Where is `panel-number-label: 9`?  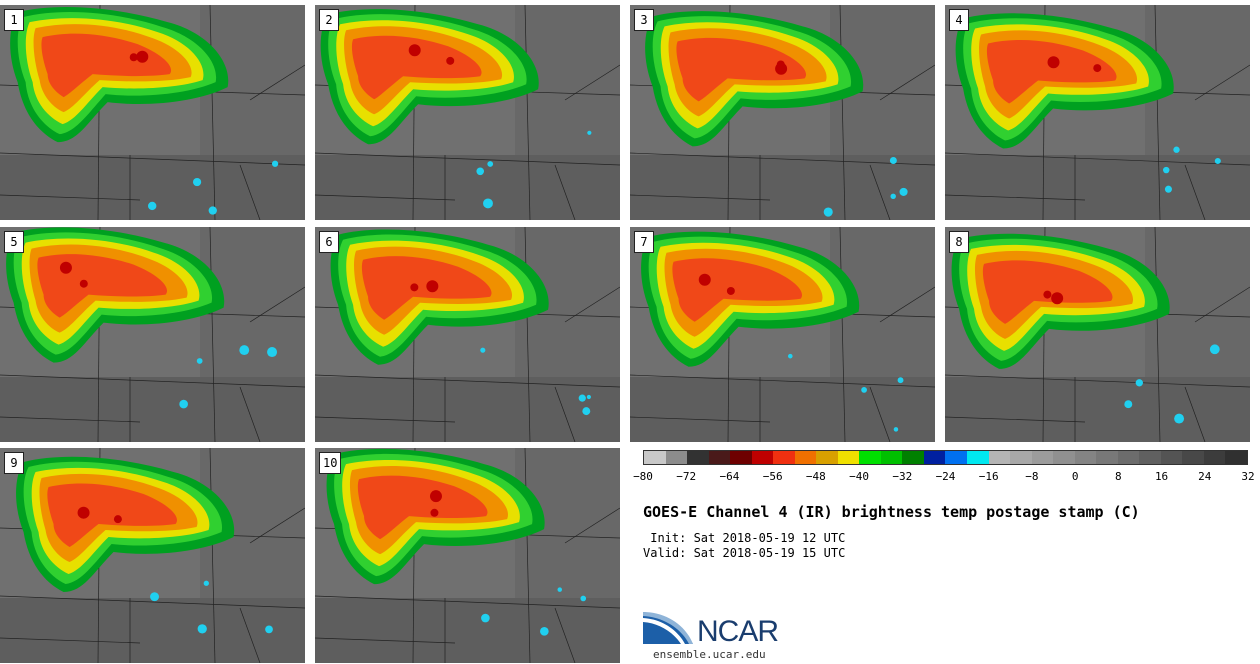 panel-number-label: 9 is located at coordinates (14, 463).